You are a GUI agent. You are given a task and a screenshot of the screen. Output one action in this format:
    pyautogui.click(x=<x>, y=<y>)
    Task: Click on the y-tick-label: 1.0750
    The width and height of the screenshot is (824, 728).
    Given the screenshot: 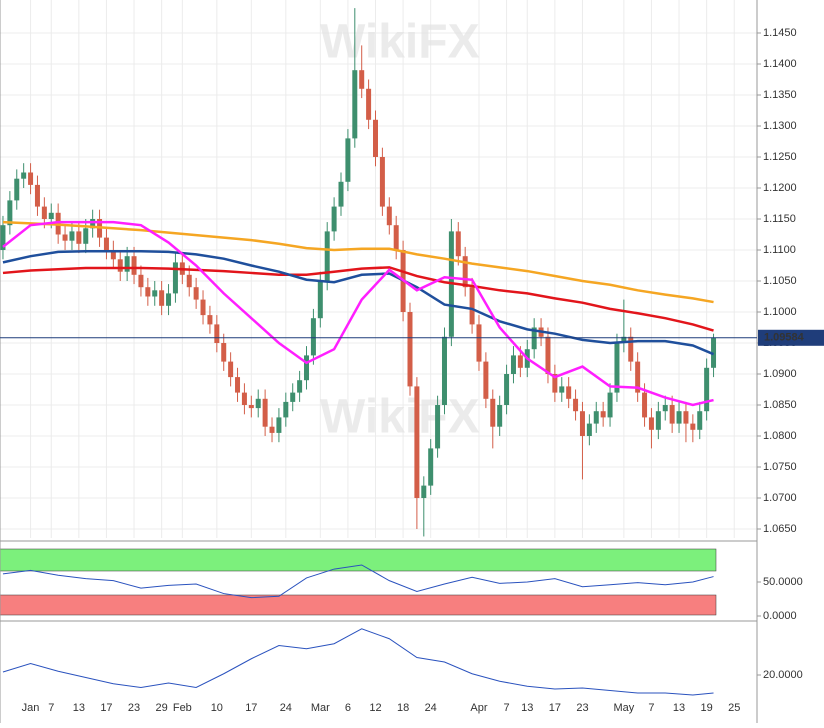 What is the action you would take?
    pyautogui.click(x=780, y=467)
    